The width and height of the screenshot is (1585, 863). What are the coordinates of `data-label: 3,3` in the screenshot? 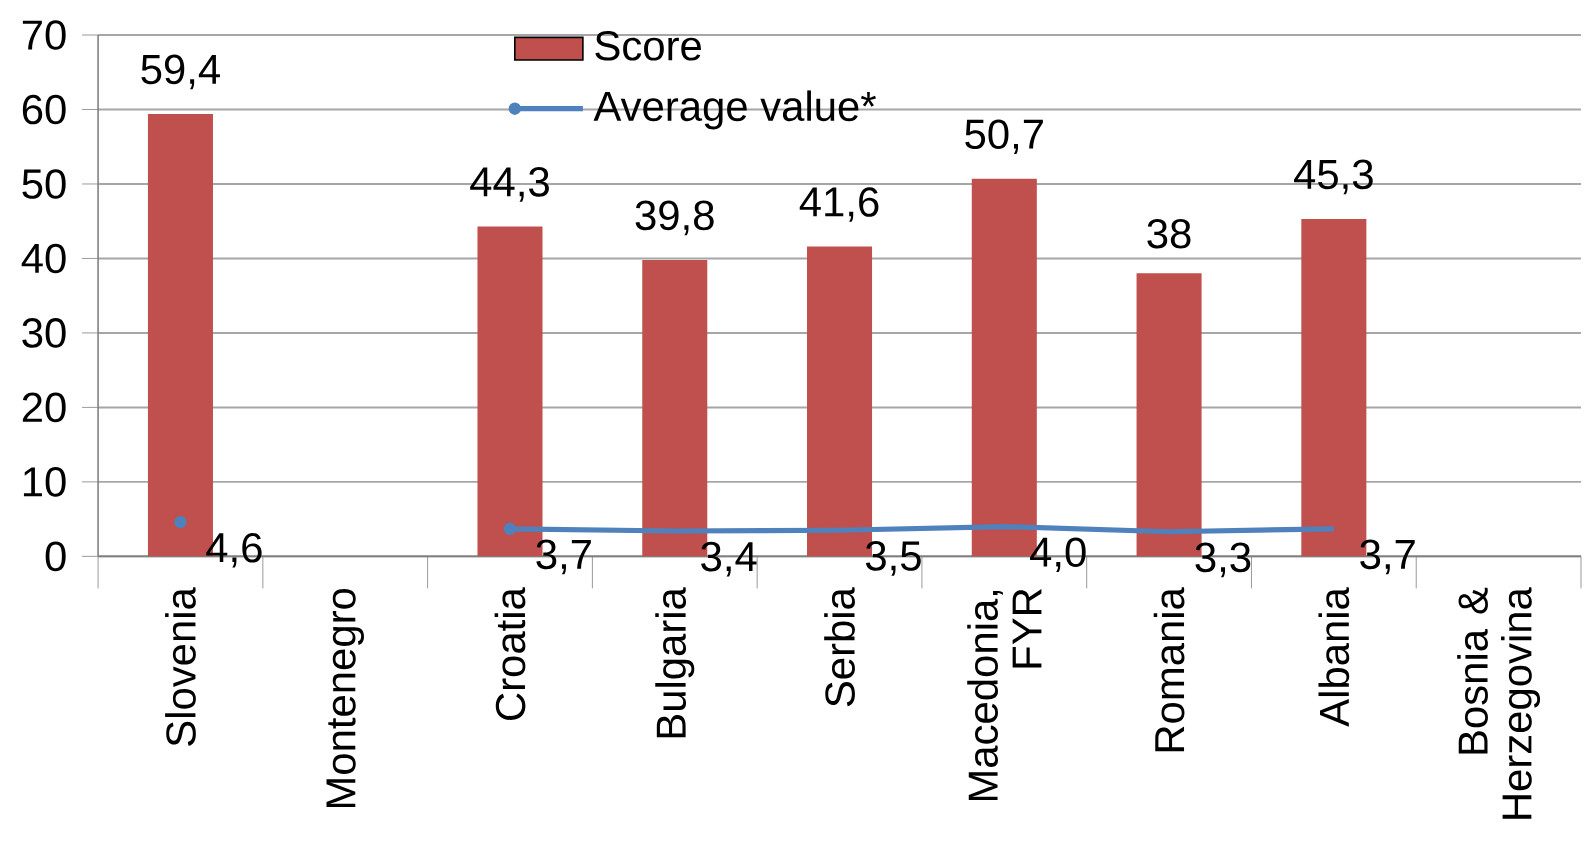 It's located at (1223, 560).